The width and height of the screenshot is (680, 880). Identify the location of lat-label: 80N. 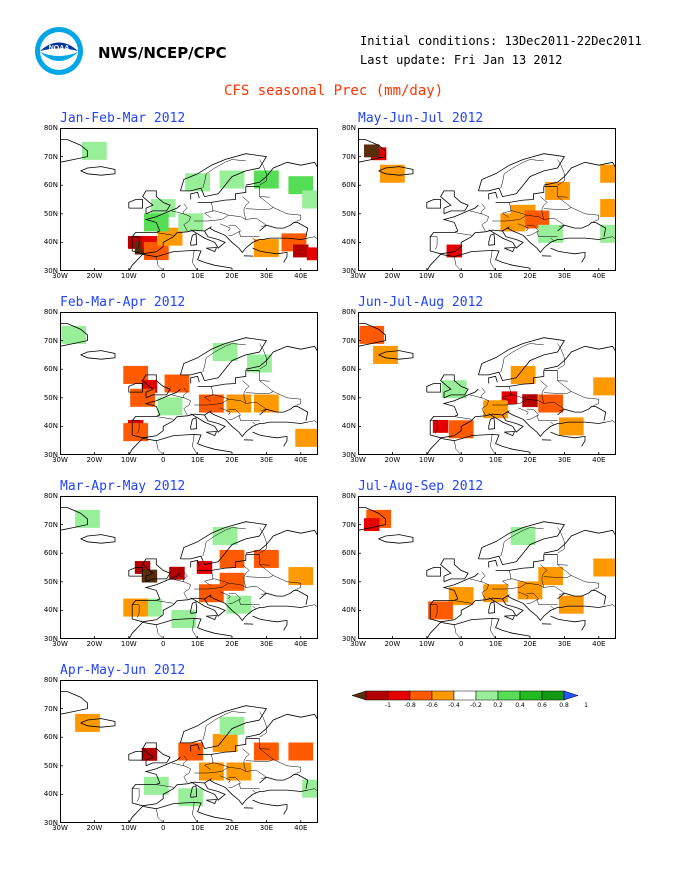
(50, 496).